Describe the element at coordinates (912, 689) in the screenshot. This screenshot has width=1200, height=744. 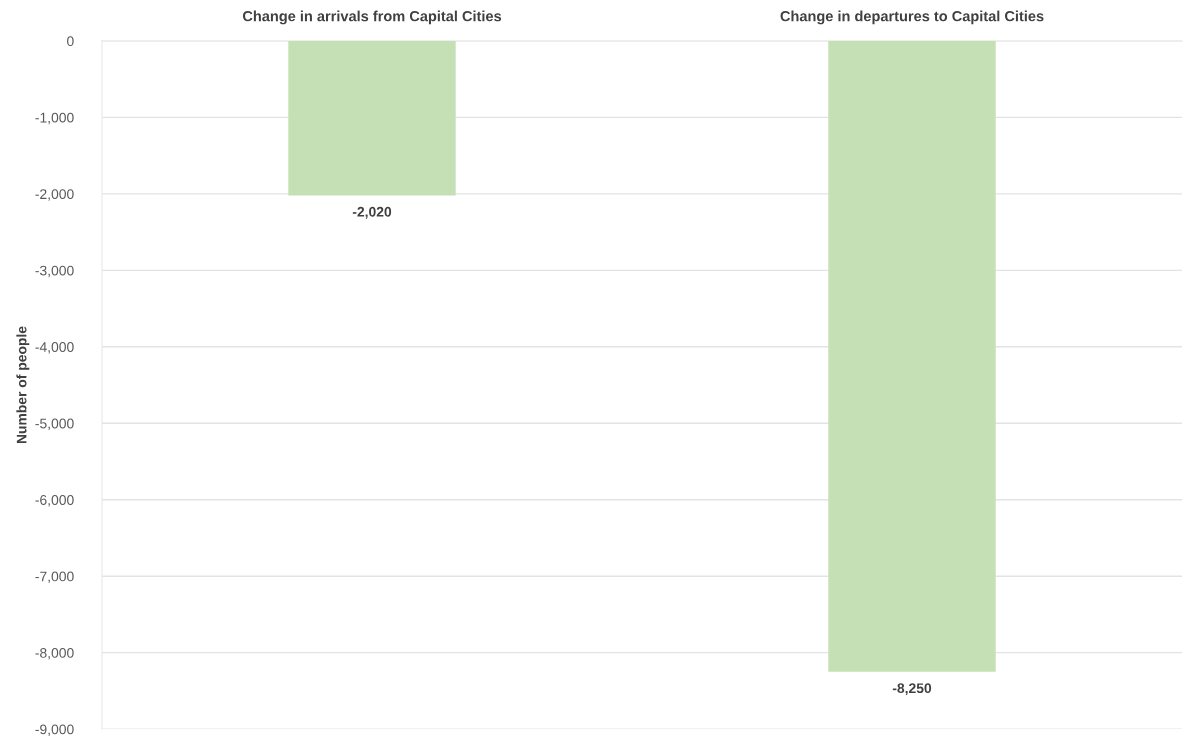
I see `data-label: -8,250` at that location.